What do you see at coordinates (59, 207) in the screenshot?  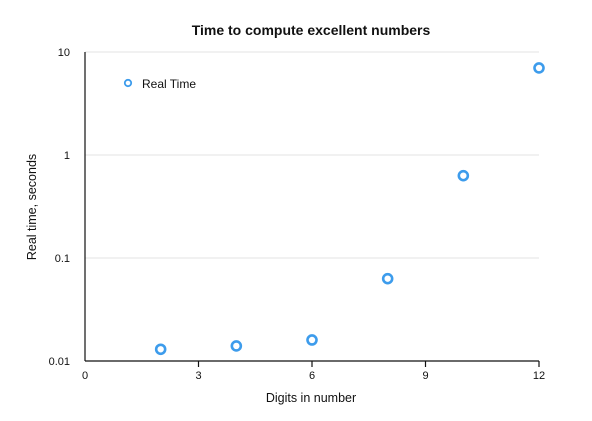 I see `y-axis-ticks: 0.01 0.1 1 10` at bounding box center [59, 207].